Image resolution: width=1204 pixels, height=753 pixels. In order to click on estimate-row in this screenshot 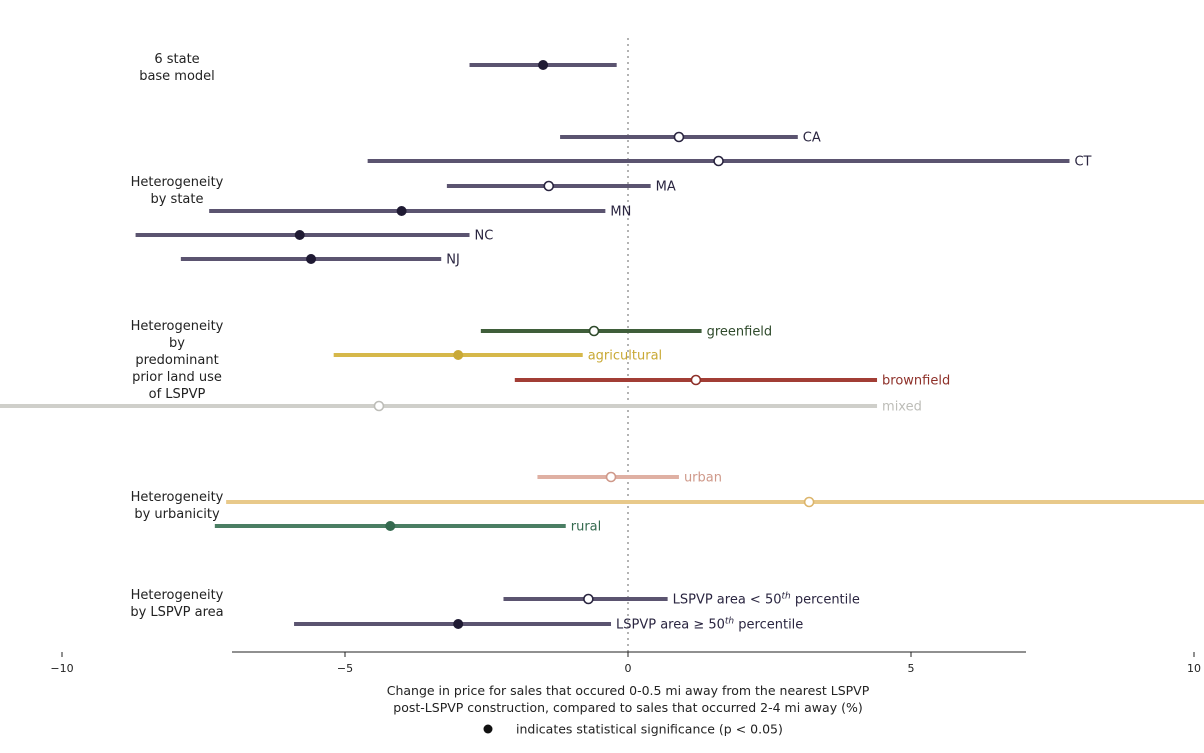, I will do `click(543, 65)`.